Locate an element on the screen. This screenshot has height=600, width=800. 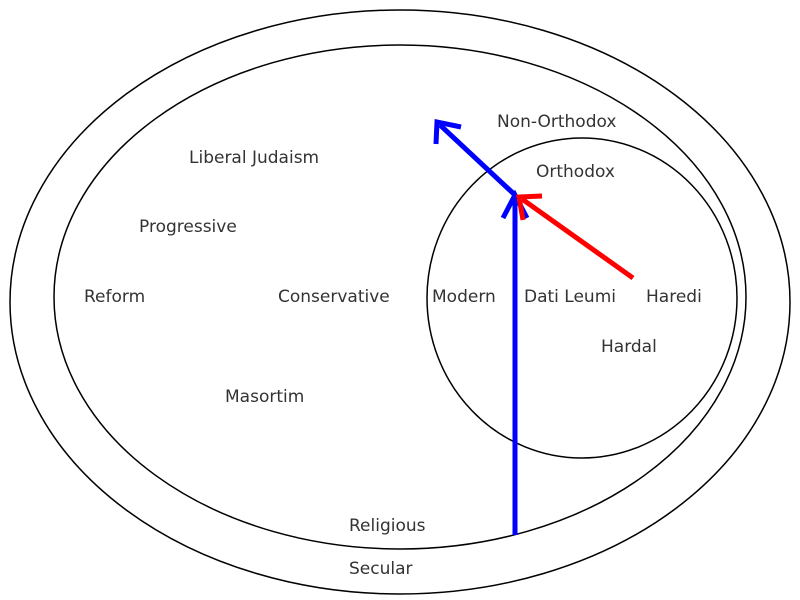
blue-diagonal-arrow is located at coordinates (477, 160).